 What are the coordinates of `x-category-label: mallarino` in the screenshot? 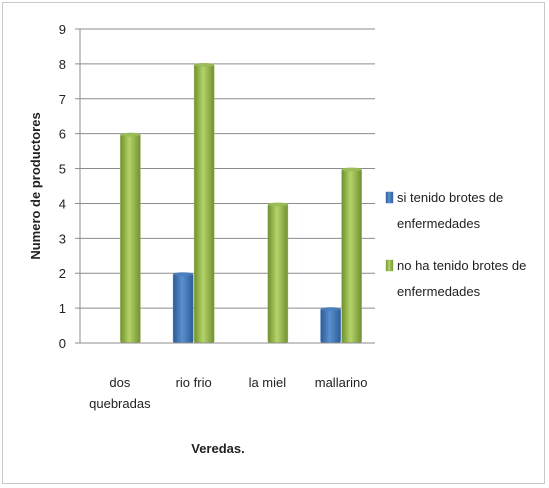 It's located at (341, 382).